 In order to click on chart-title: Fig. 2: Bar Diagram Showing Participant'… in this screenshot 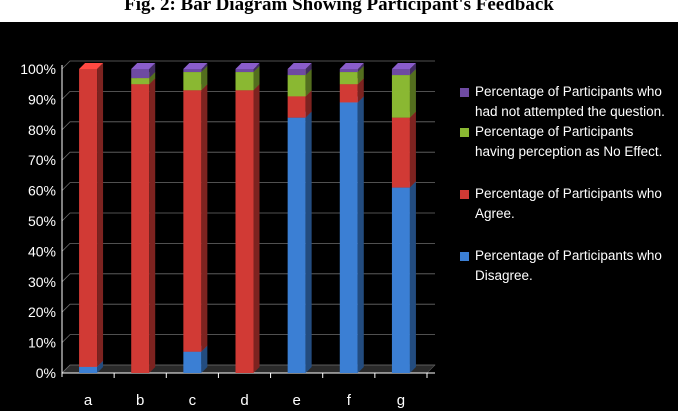, I will do `click(339, 7)`.